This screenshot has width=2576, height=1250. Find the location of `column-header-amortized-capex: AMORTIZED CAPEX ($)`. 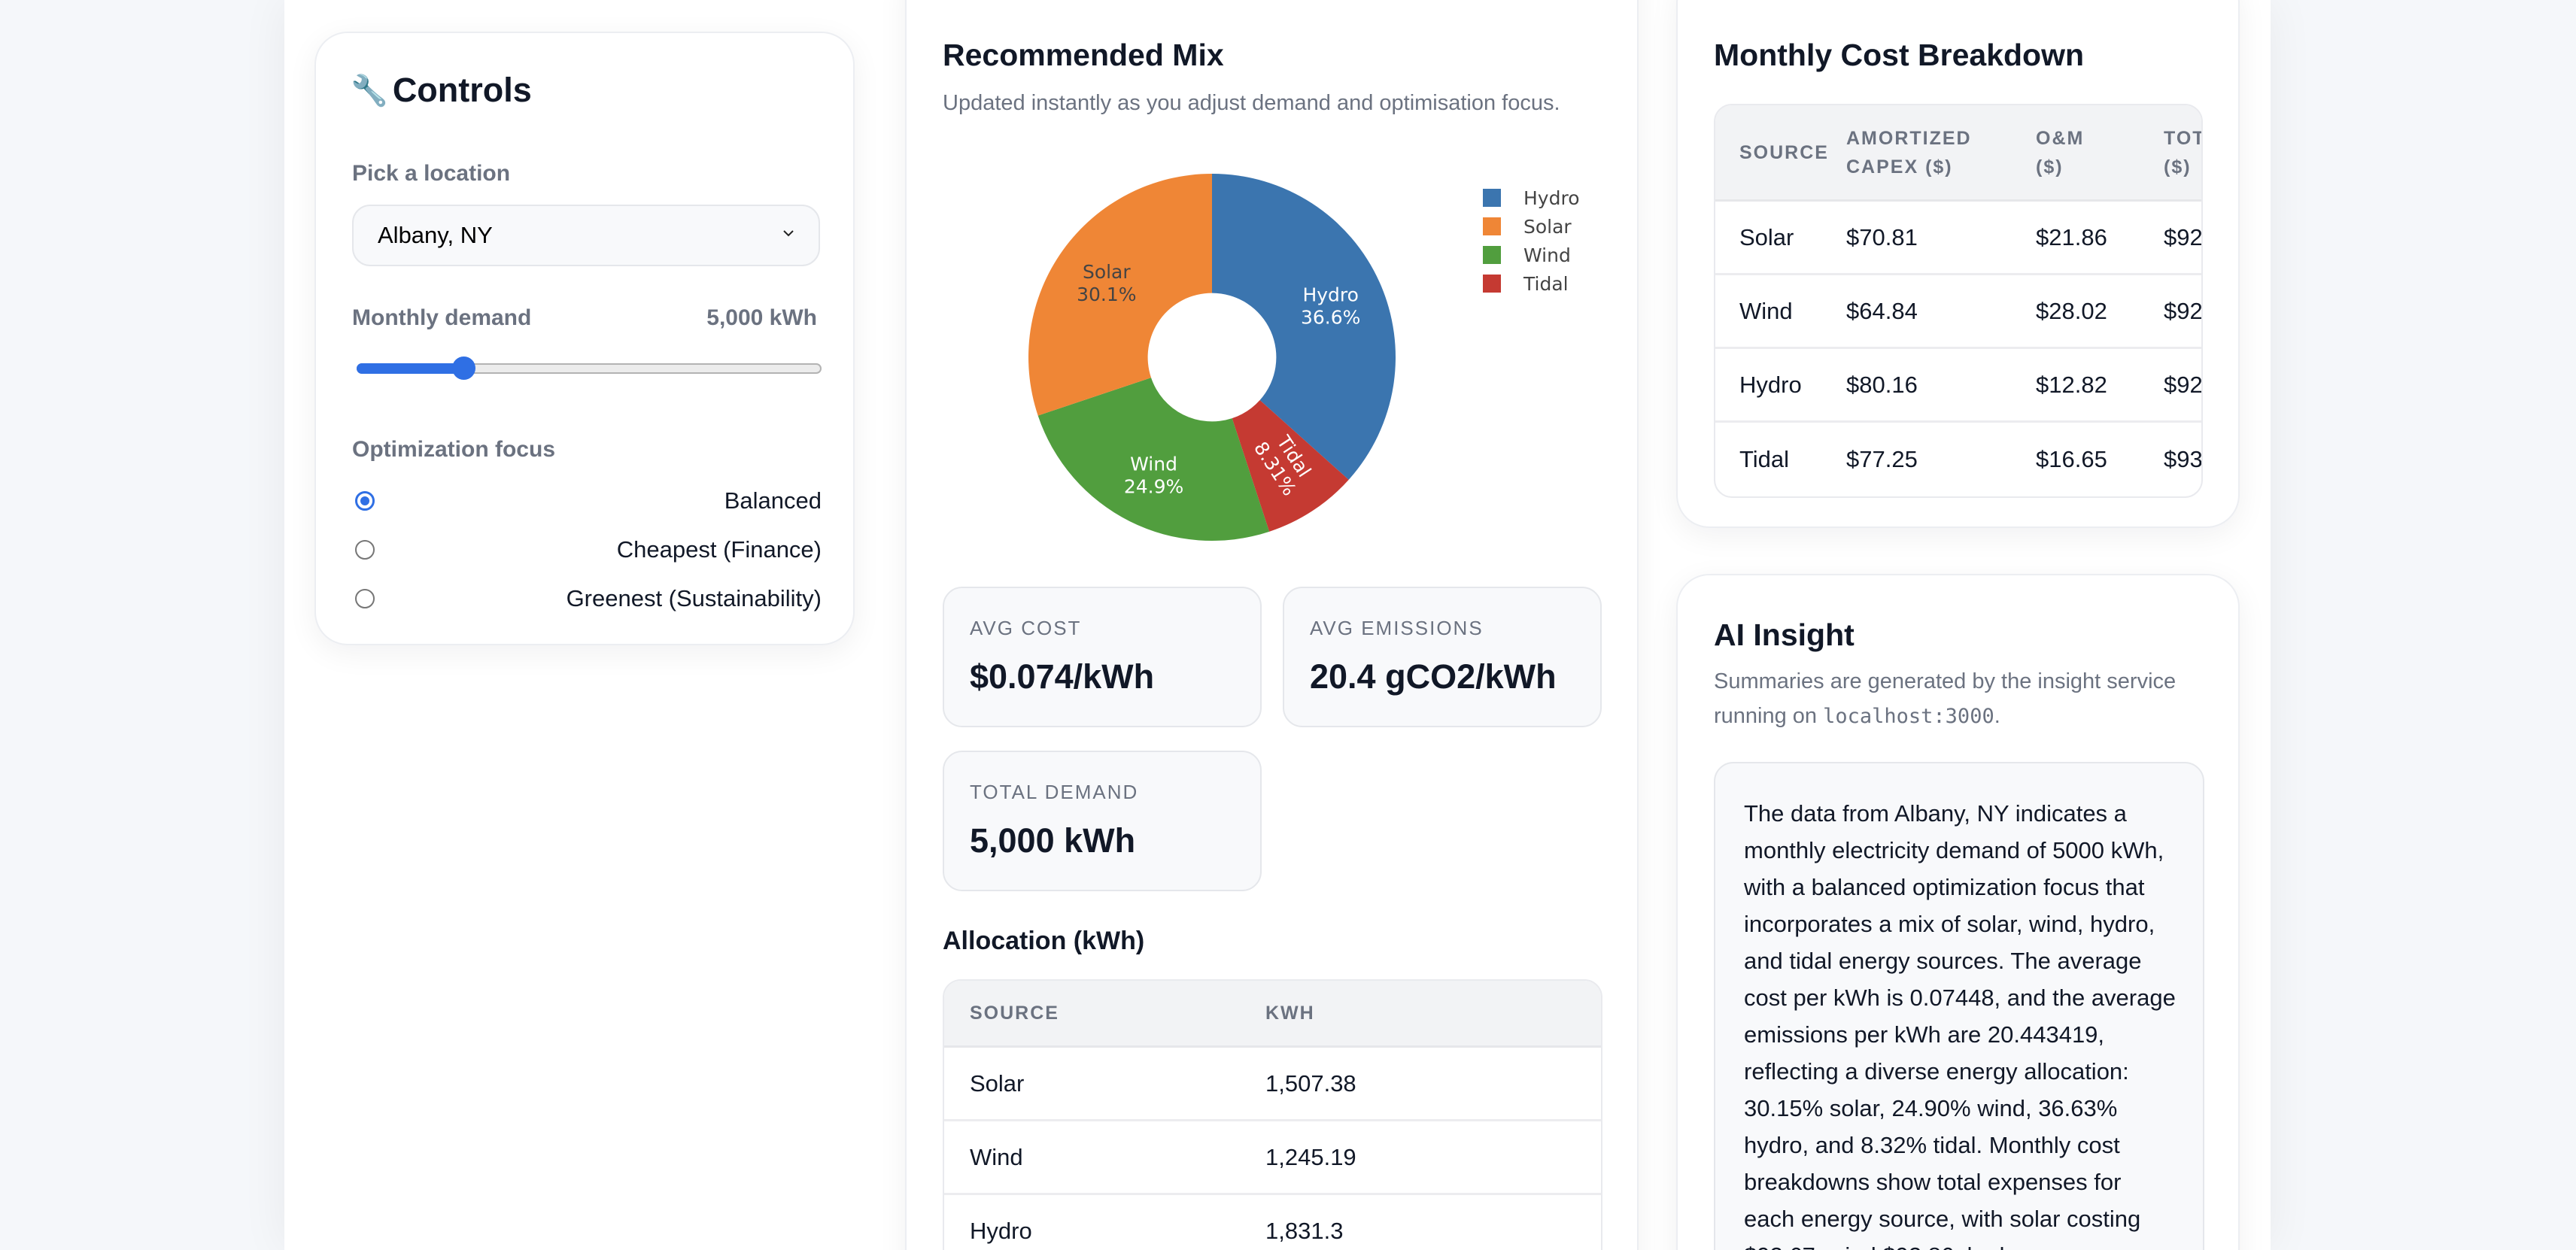

column-header-amortized-capex: AMORTIZED CAPEX ($) is located at coordinates (1909, 152).